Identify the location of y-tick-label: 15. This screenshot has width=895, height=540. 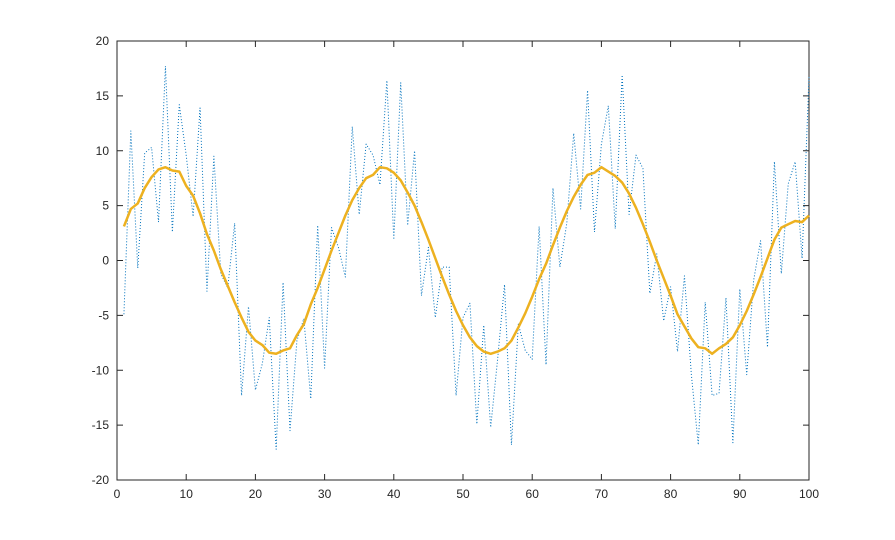
(103, 96).